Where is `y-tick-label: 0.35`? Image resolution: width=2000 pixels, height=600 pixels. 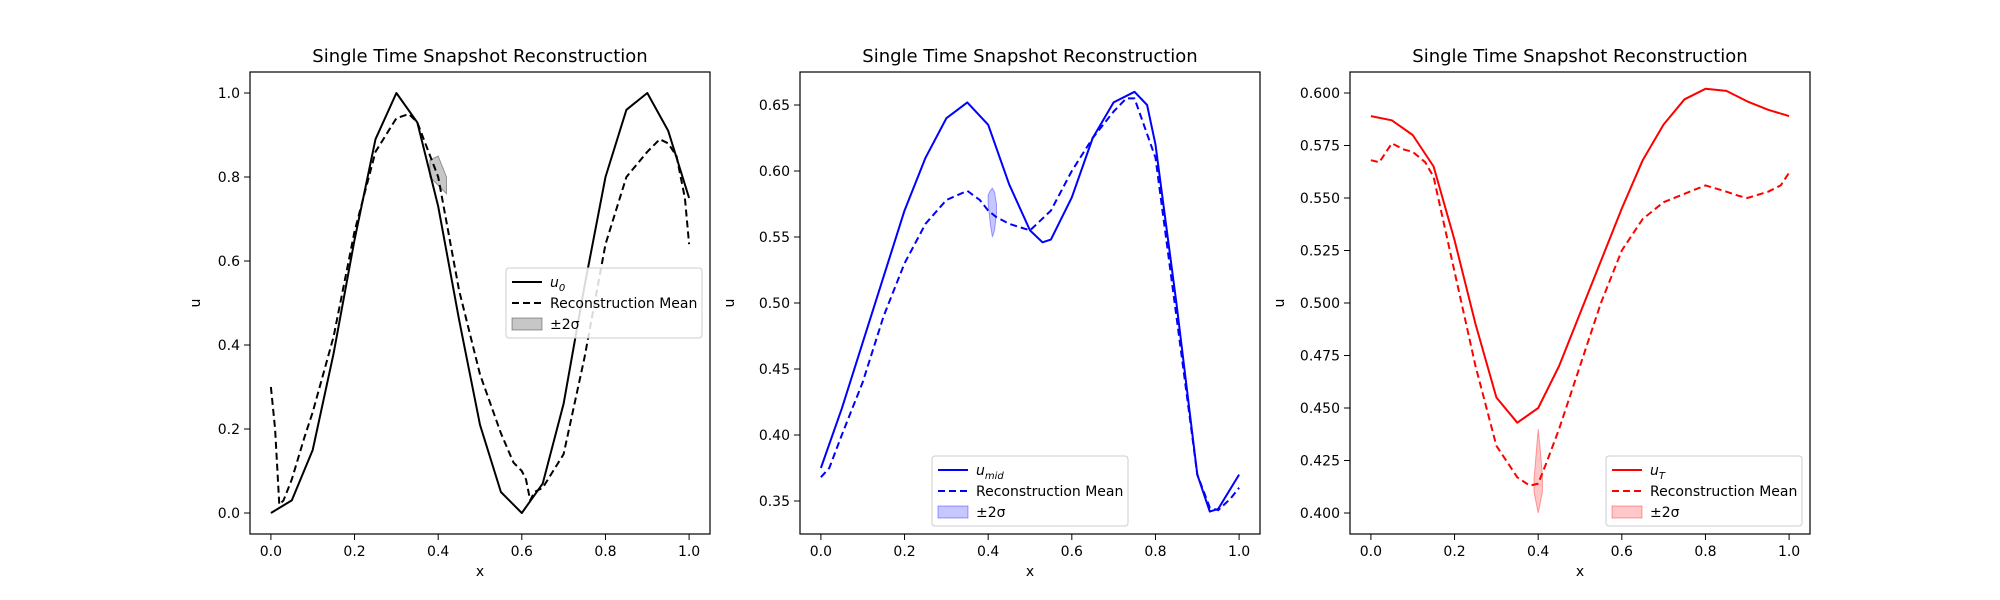 y-tick-label: 0.35 is located at coordinates (774, 502).